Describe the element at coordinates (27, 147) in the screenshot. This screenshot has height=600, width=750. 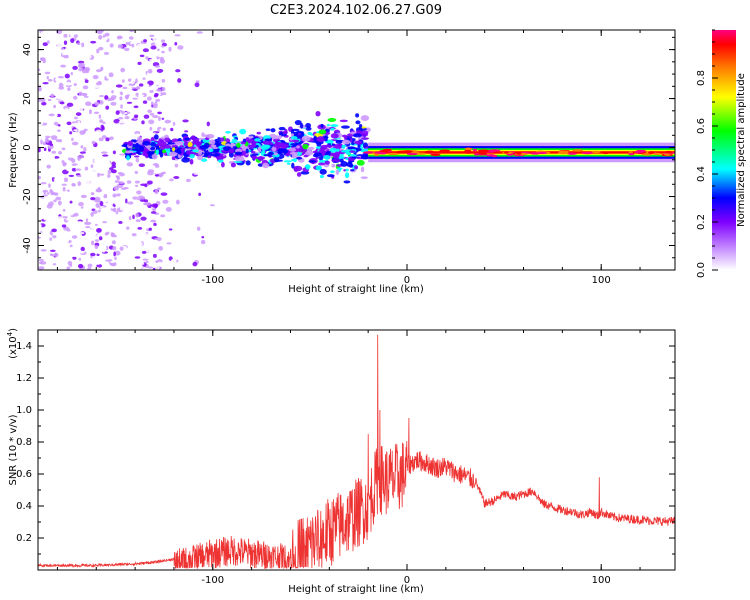
I see `y-tick-label: 0` at that location.